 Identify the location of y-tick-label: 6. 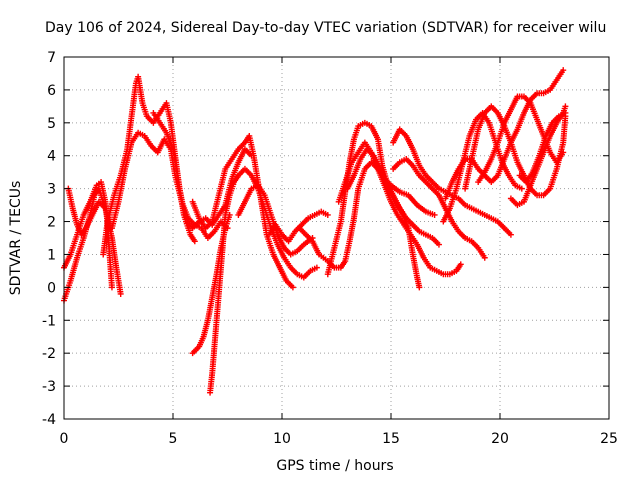
(51, 91).